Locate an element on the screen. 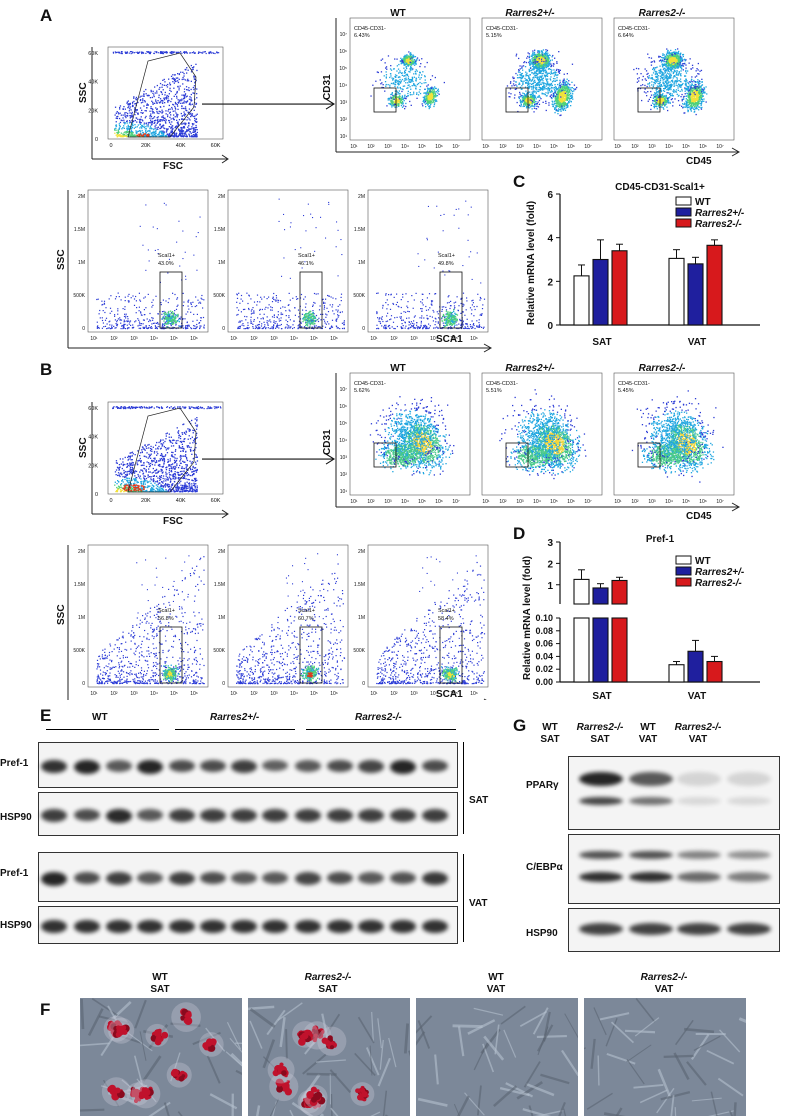  cd31-tick-label: 10⁶ is located at coordinates (343, 407).